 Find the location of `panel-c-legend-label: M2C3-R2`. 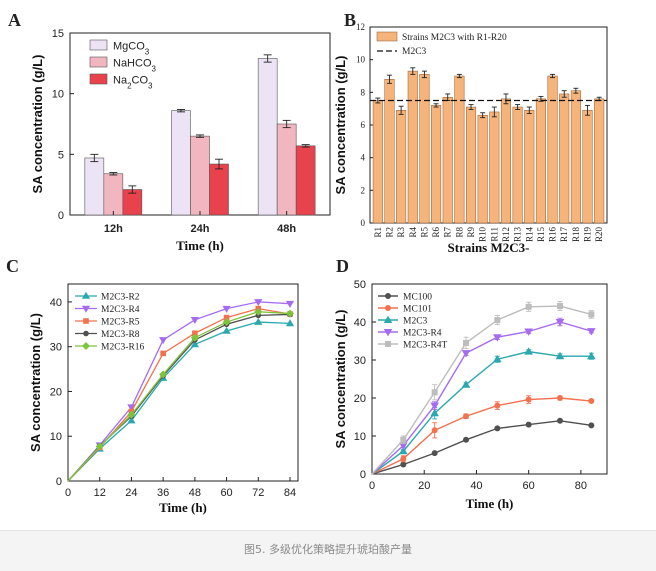

panel-c-legend-label: M2C3-R2 is located at coordinates (120, 298).